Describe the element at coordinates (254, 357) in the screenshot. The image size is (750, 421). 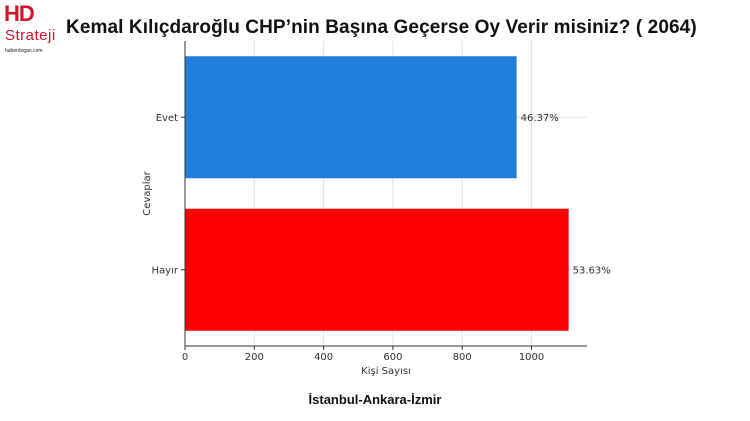
I see `x-tick-label: 200` at that location.